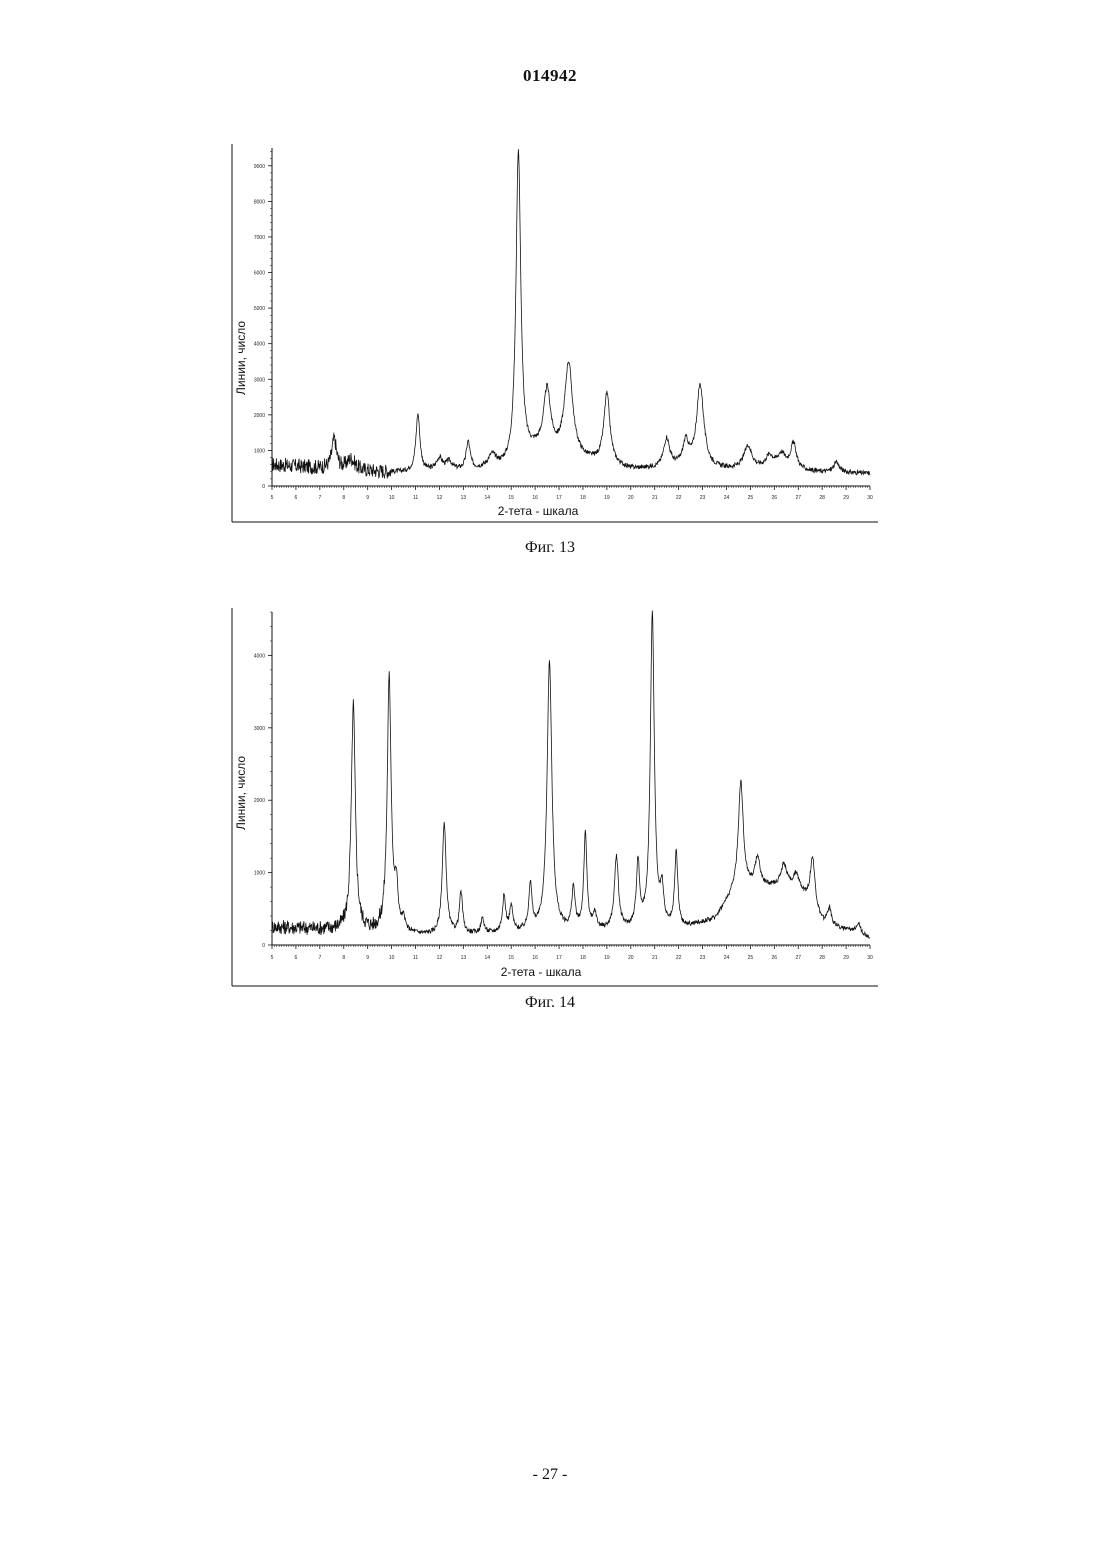  I want to click on y-tick-label: 7000, so click(259, 238).